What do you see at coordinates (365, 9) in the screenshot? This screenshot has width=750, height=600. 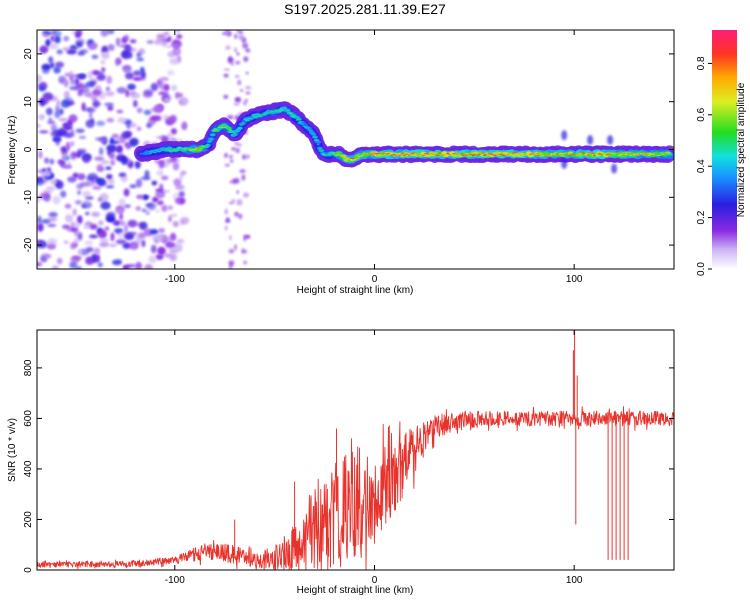 I see `figure-title: S197.2025.281.11.39.E27` at bounding box center [365, 9].